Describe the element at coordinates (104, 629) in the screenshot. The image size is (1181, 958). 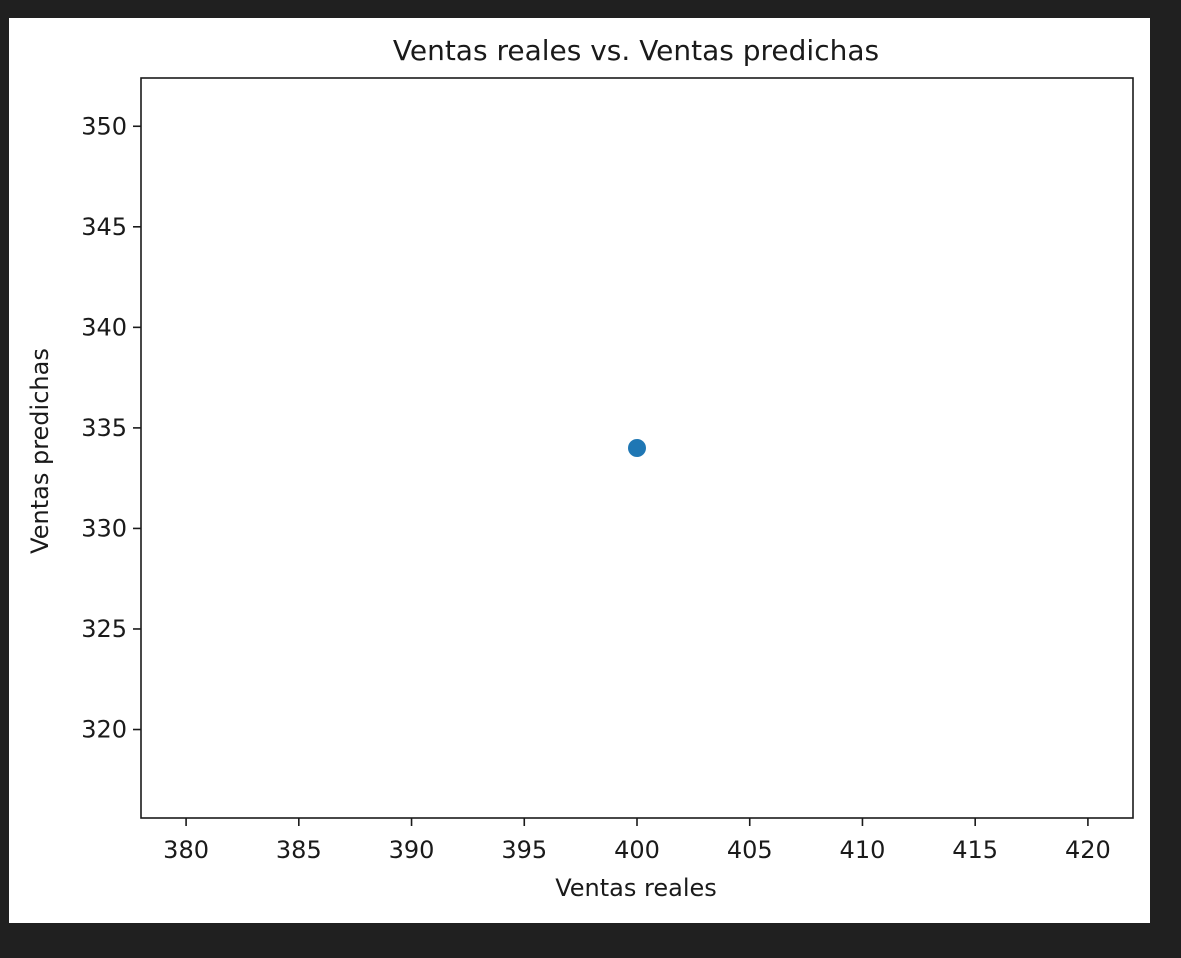
I see `y-tick-label: 325` at that location.